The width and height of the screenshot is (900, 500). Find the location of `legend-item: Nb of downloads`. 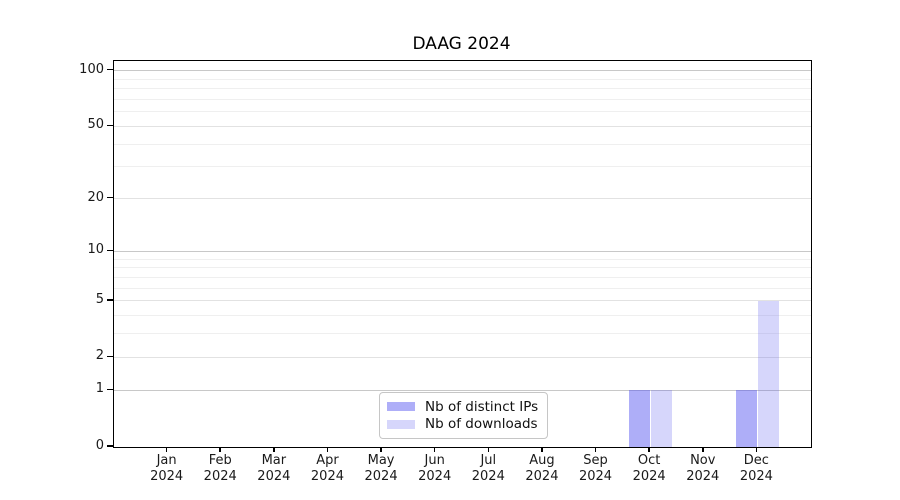

legend-item: Nb of downloads is located at coordinates (463, 424).